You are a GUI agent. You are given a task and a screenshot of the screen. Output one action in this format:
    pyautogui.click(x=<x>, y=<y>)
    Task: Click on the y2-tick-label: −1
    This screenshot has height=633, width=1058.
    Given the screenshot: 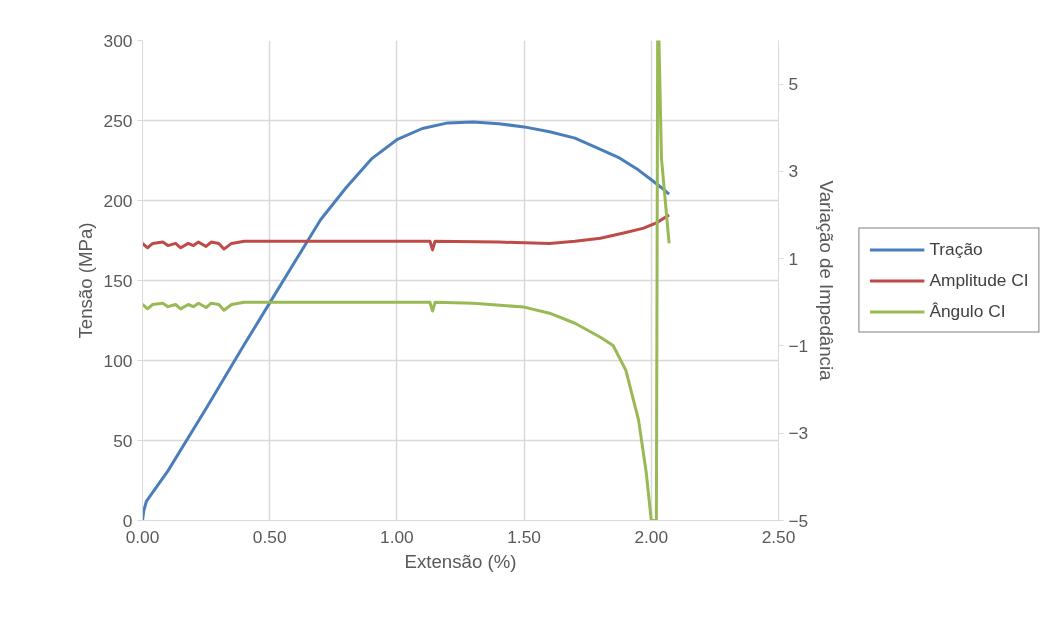 What is the action you would take?
    pyautogui.click(x=798, y=345)
    